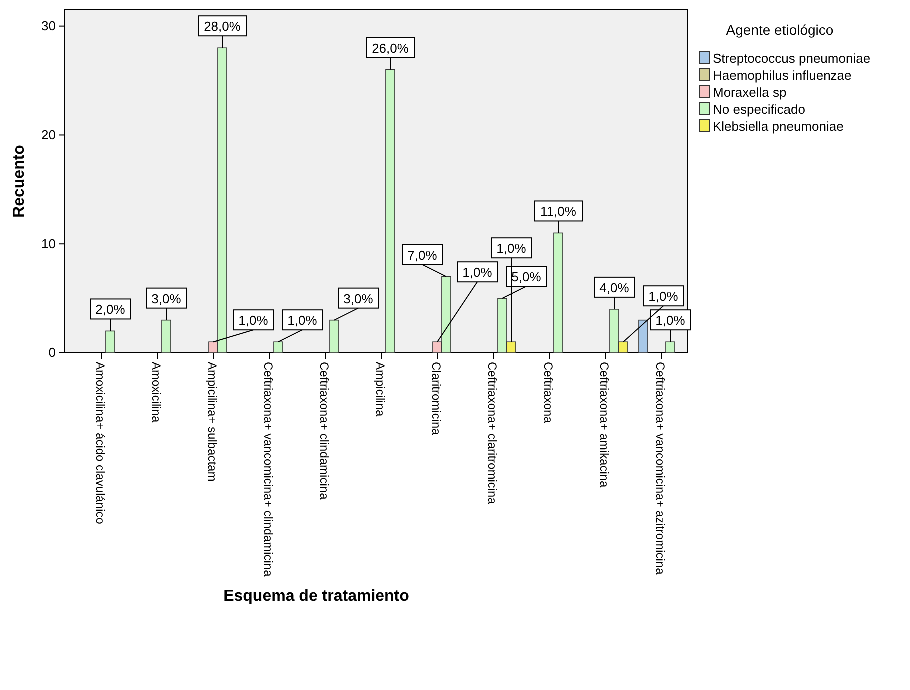 Image resolution: width=910 pixels, height=690 pixels. What do you see at coordinates (317, 597) in the screenshot?
I see `x-axis-title: Esquema de tratamiento` at bounding box center [317, 597].